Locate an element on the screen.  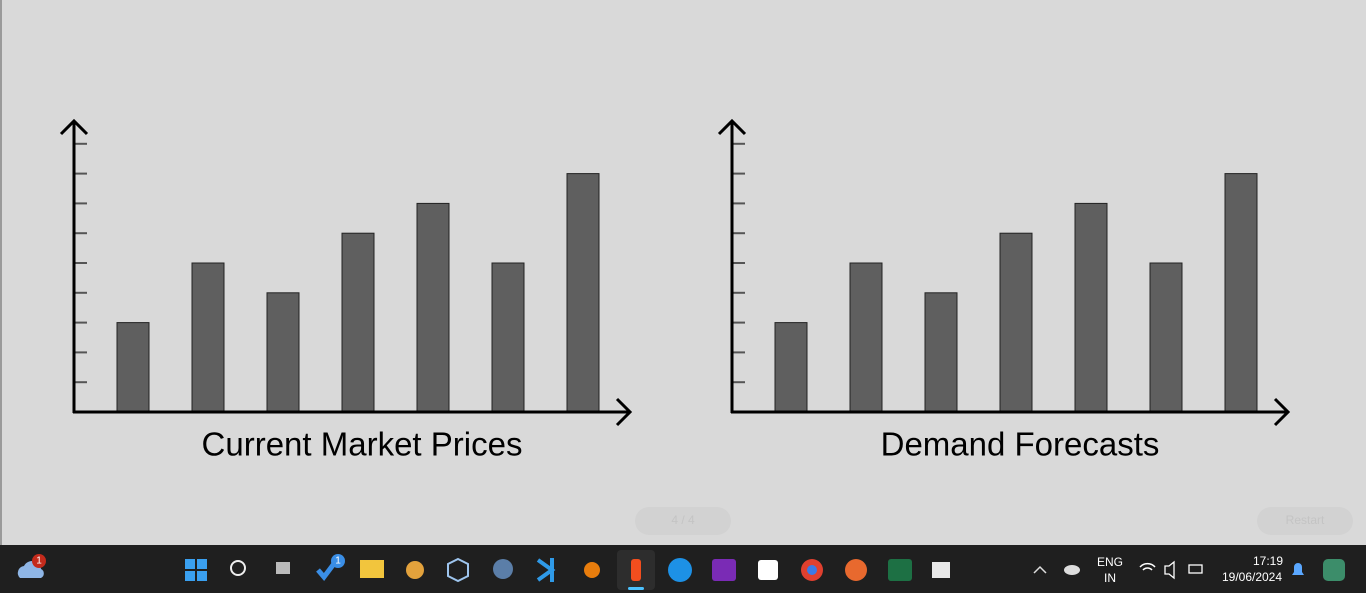
todo-icon is located at coordinates (327, 570).